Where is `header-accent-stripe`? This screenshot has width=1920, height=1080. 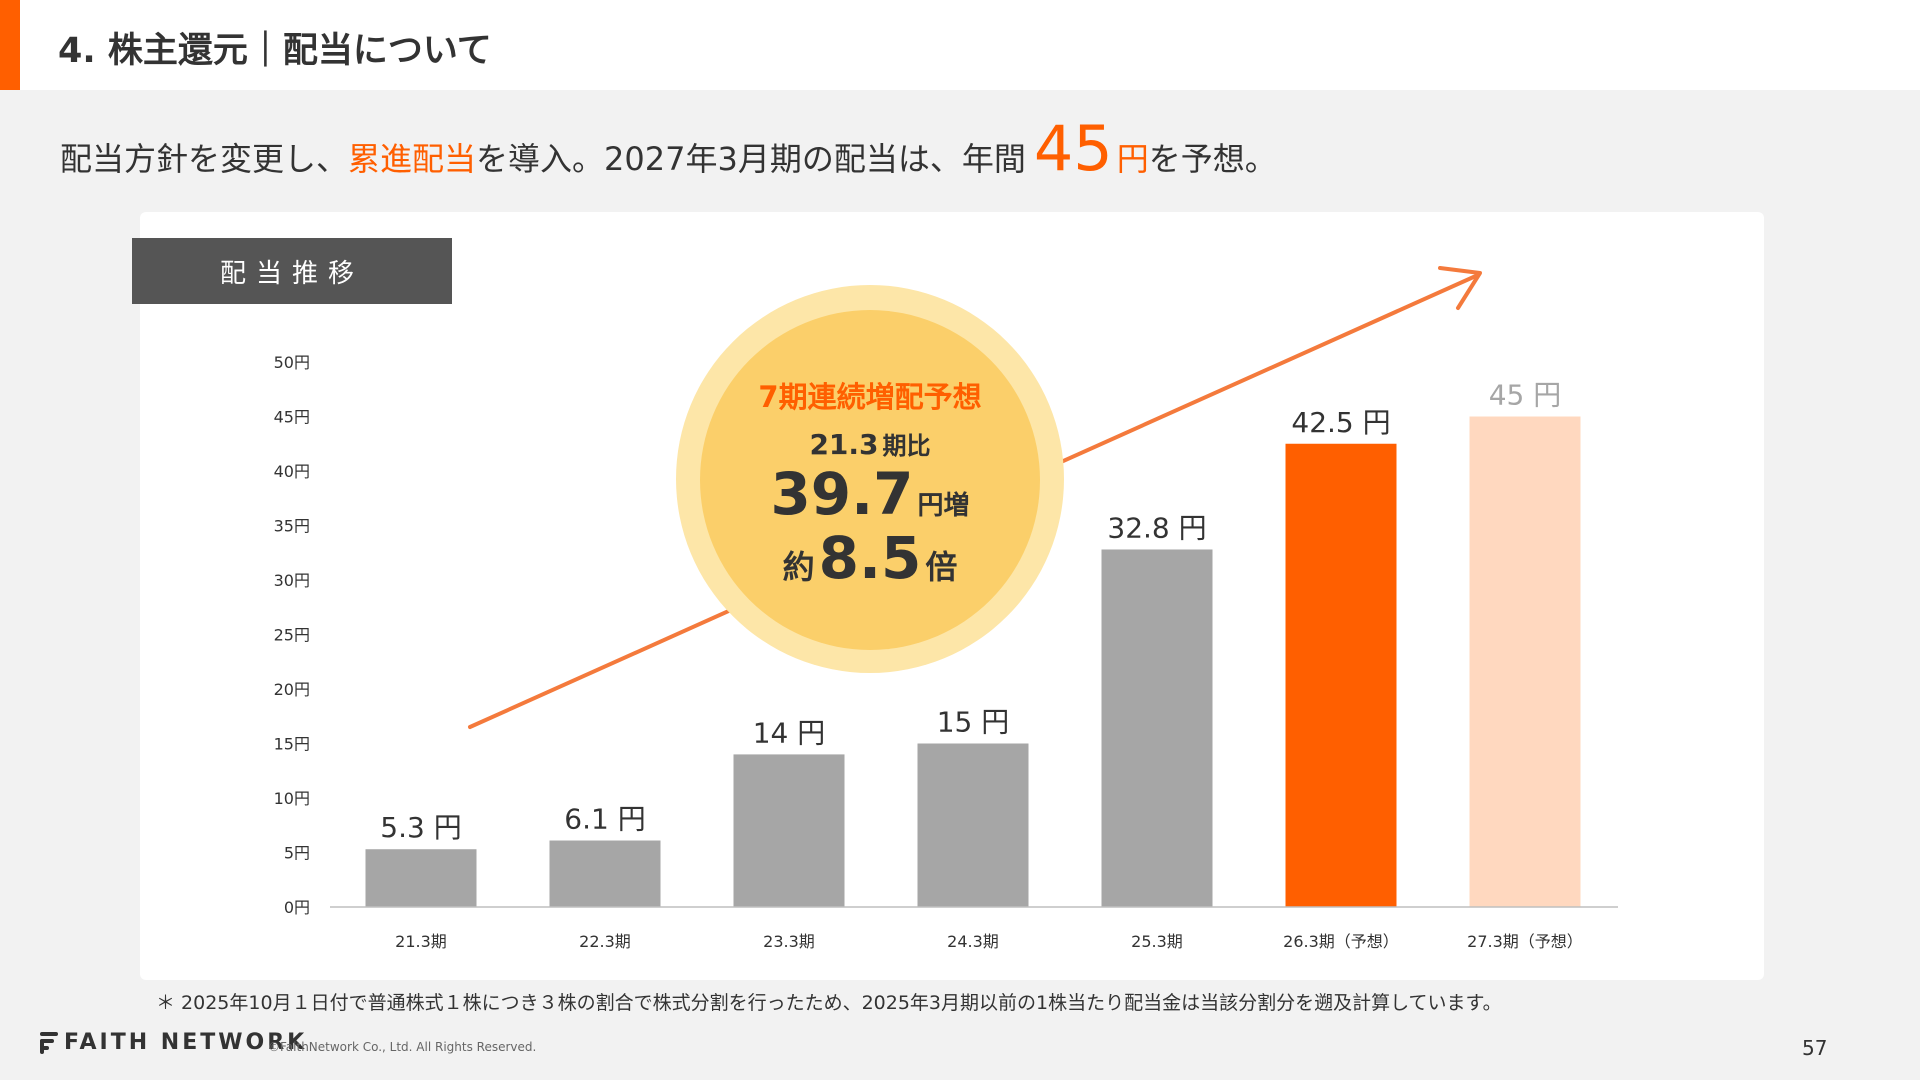 header-accent-stripe is located at coordinates (10, 45).